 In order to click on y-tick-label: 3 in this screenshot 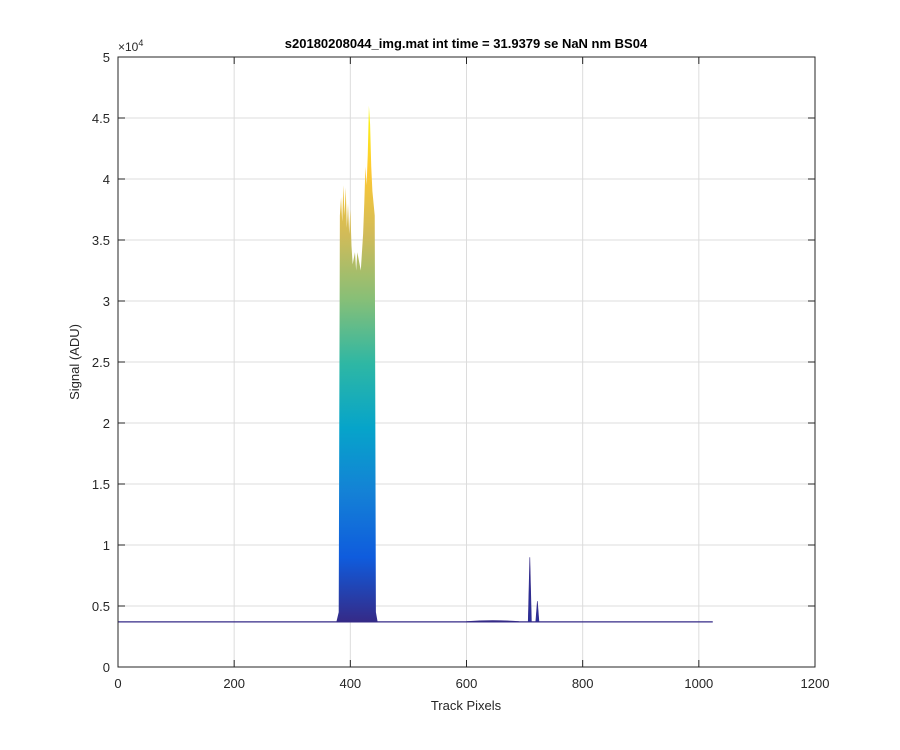, I will do `click(106, 301)`.